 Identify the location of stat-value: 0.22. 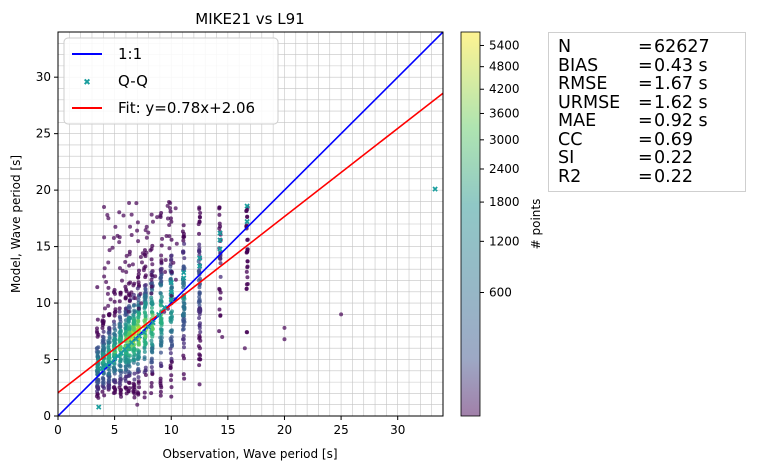
(673, 158).